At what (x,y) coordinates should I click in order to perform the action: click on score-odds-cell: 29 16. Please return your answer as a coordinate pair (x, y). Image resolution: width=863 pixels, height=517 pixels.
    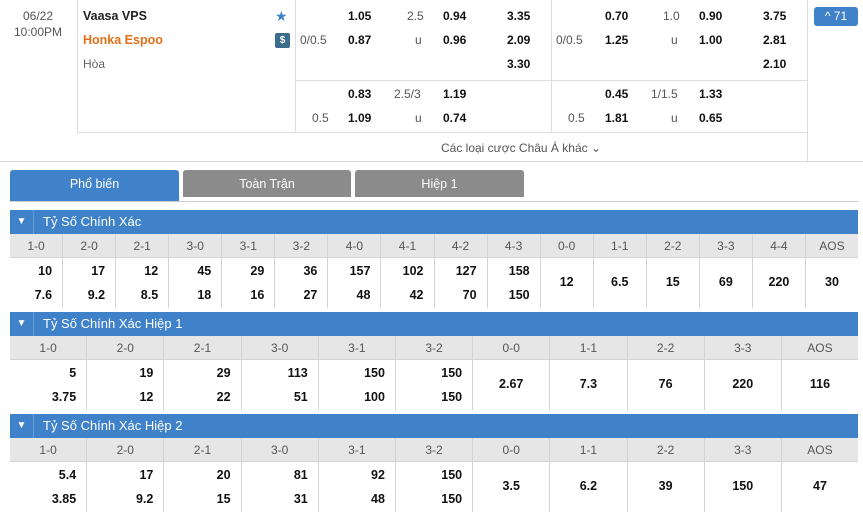
    Looking at the image, I should click on (248, 283).